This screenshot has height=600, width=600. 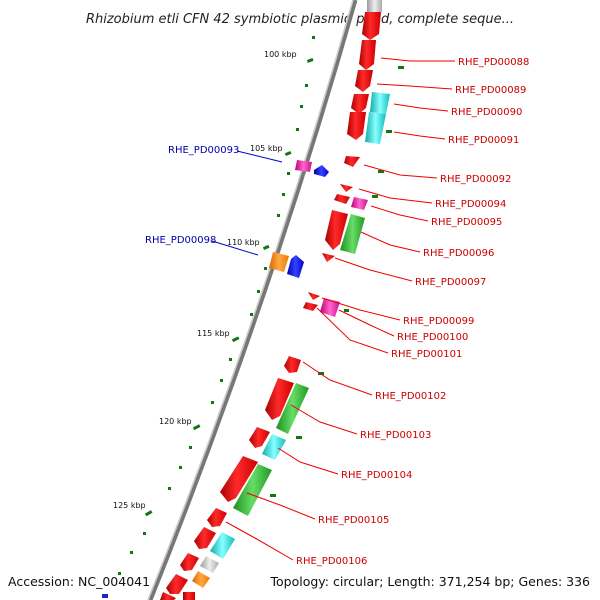 What do you see at coordinates (280, 54) in the screenshot?
I see `kbp-label-100: 100 kbp` at bounding box center [280, 54].